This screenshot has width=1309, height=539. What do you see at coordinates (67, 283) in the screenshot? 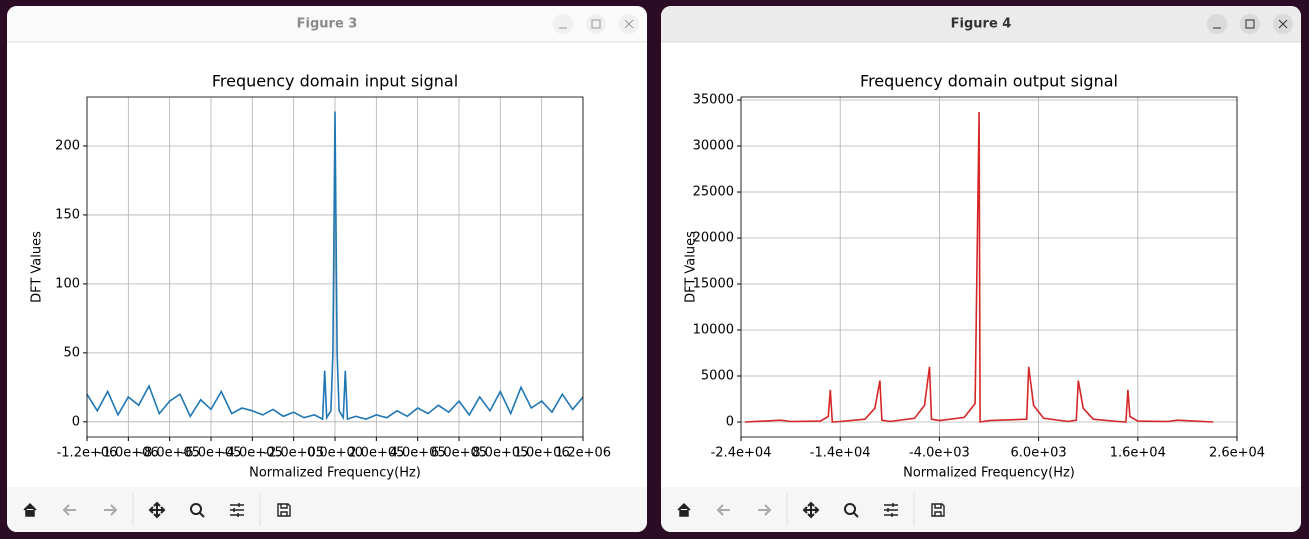
I see `y-tick-label: 100` at bounding box center [67, 283].